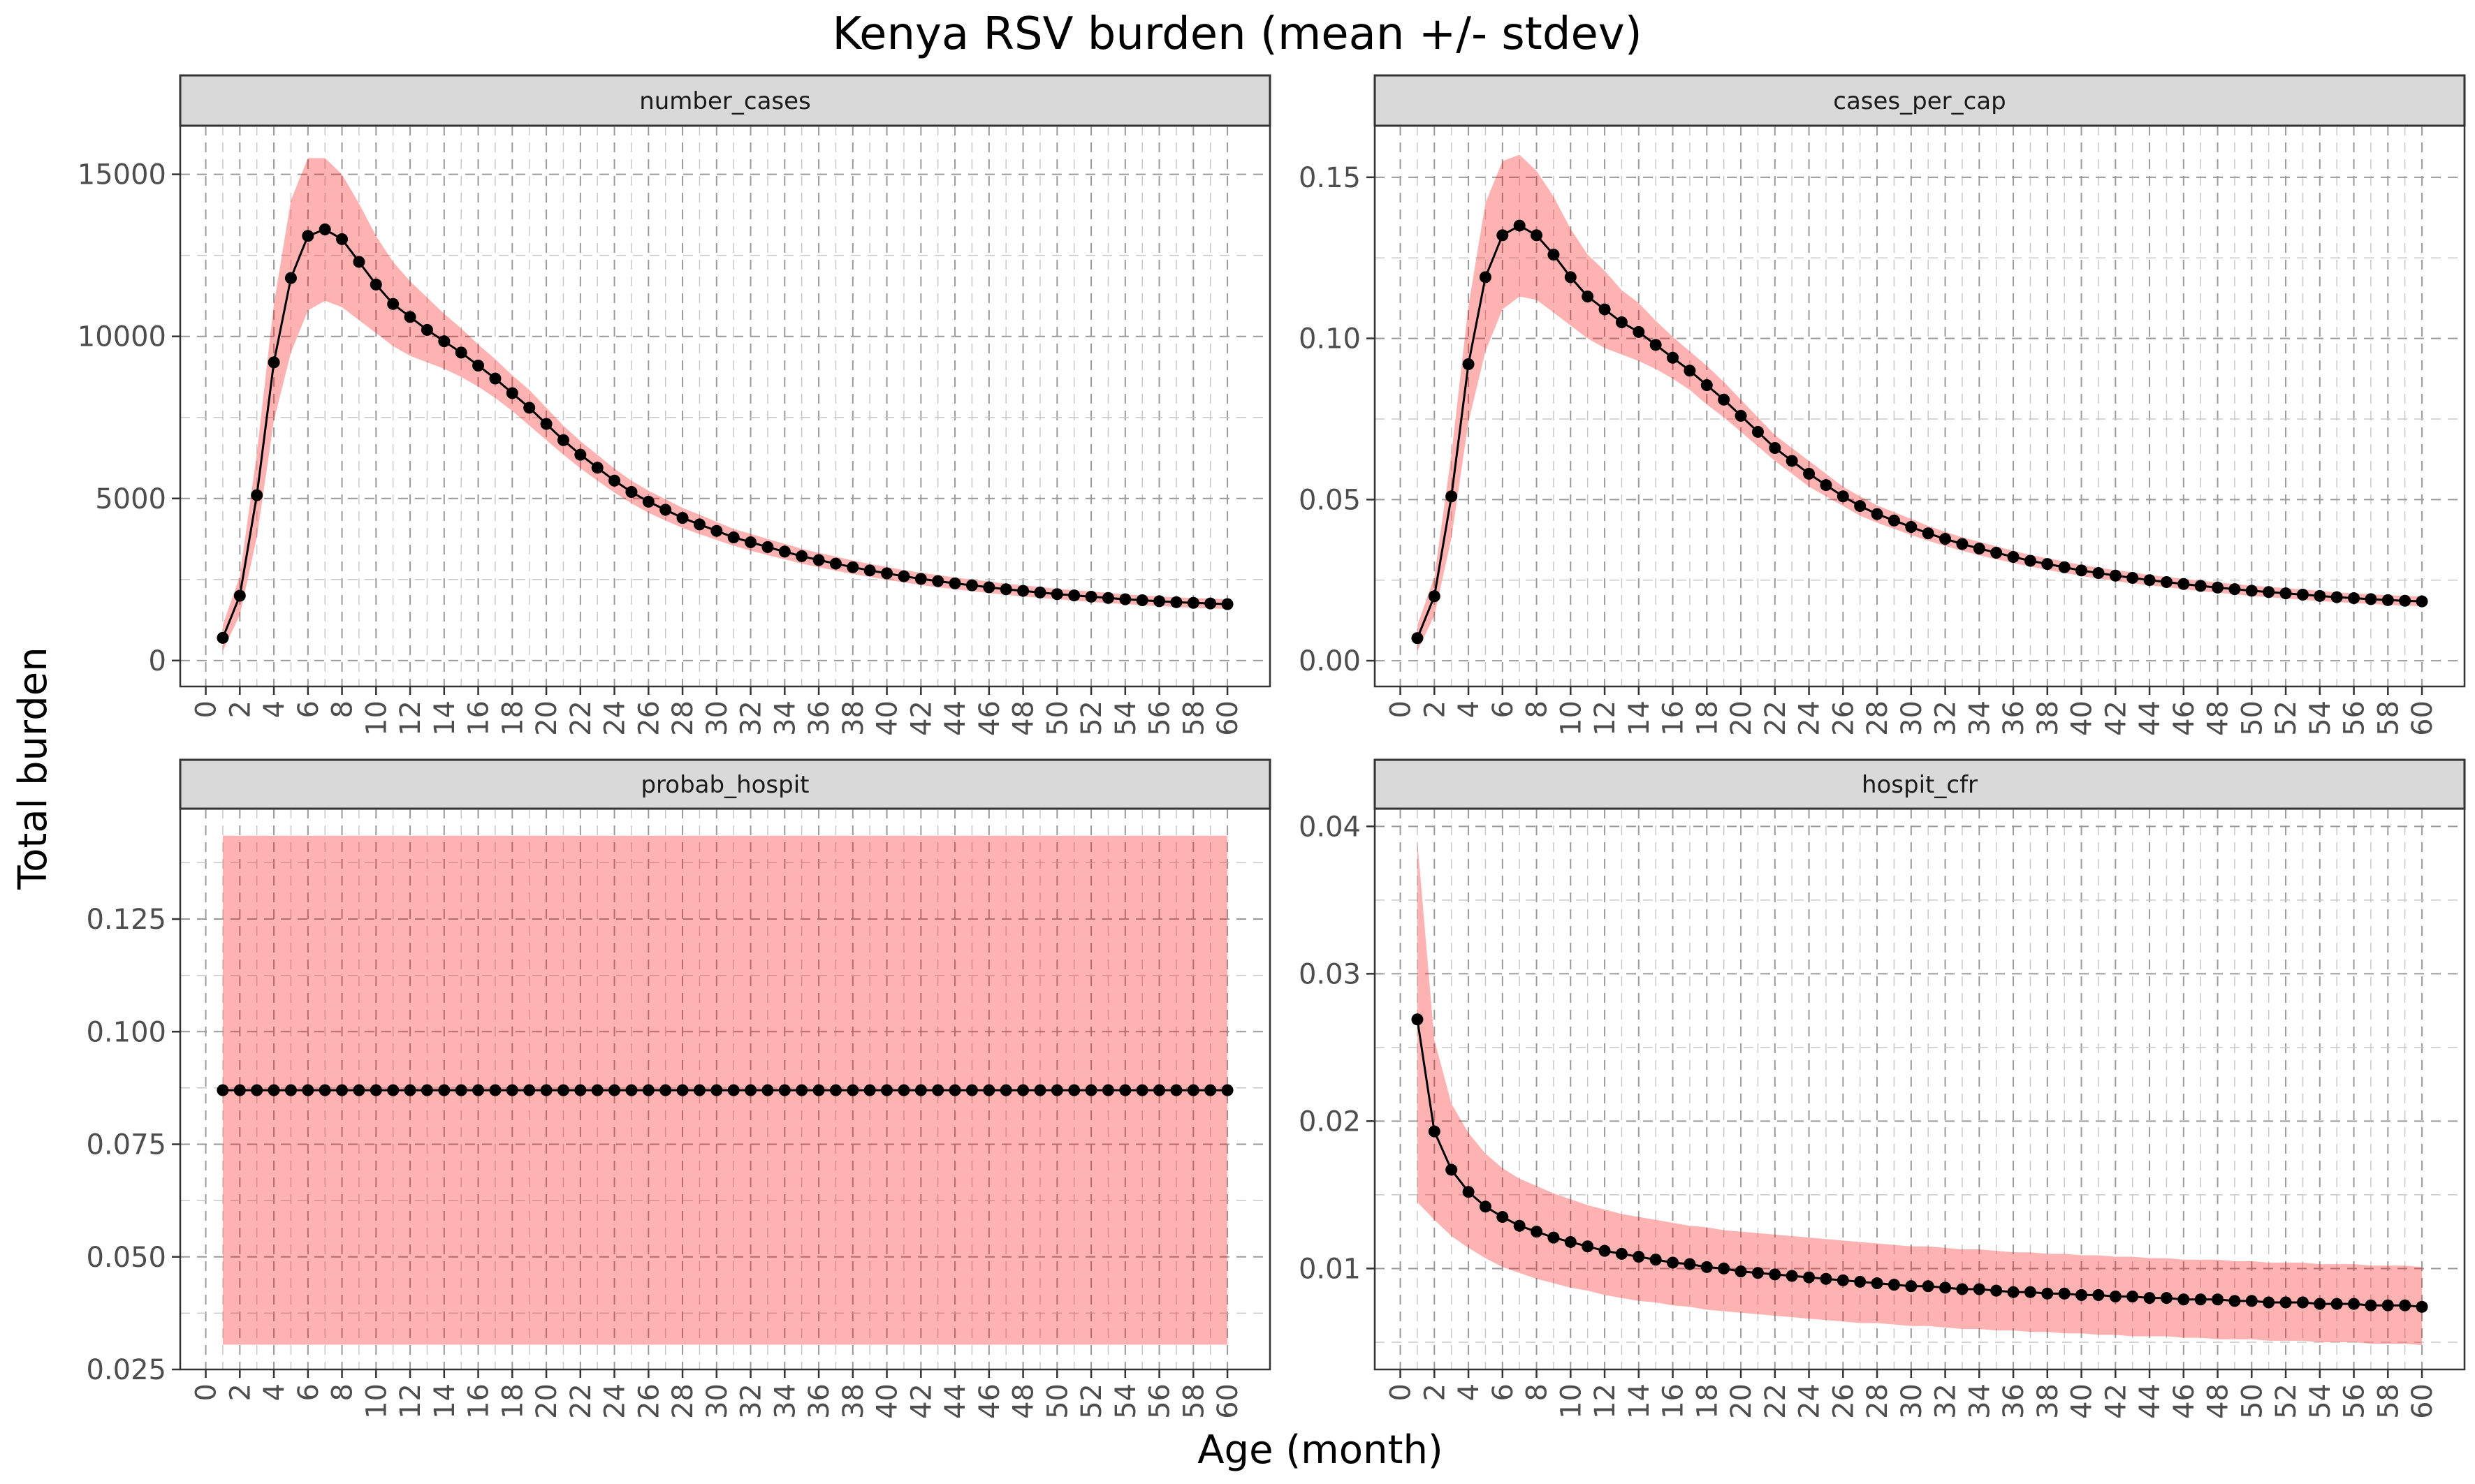 The height and width of the screenshot is (1484, 2475). What do you see at coordinates (122, 337) in the screenshot?
I see `y-tick-label: 10000` at bounding box center [122, 337].